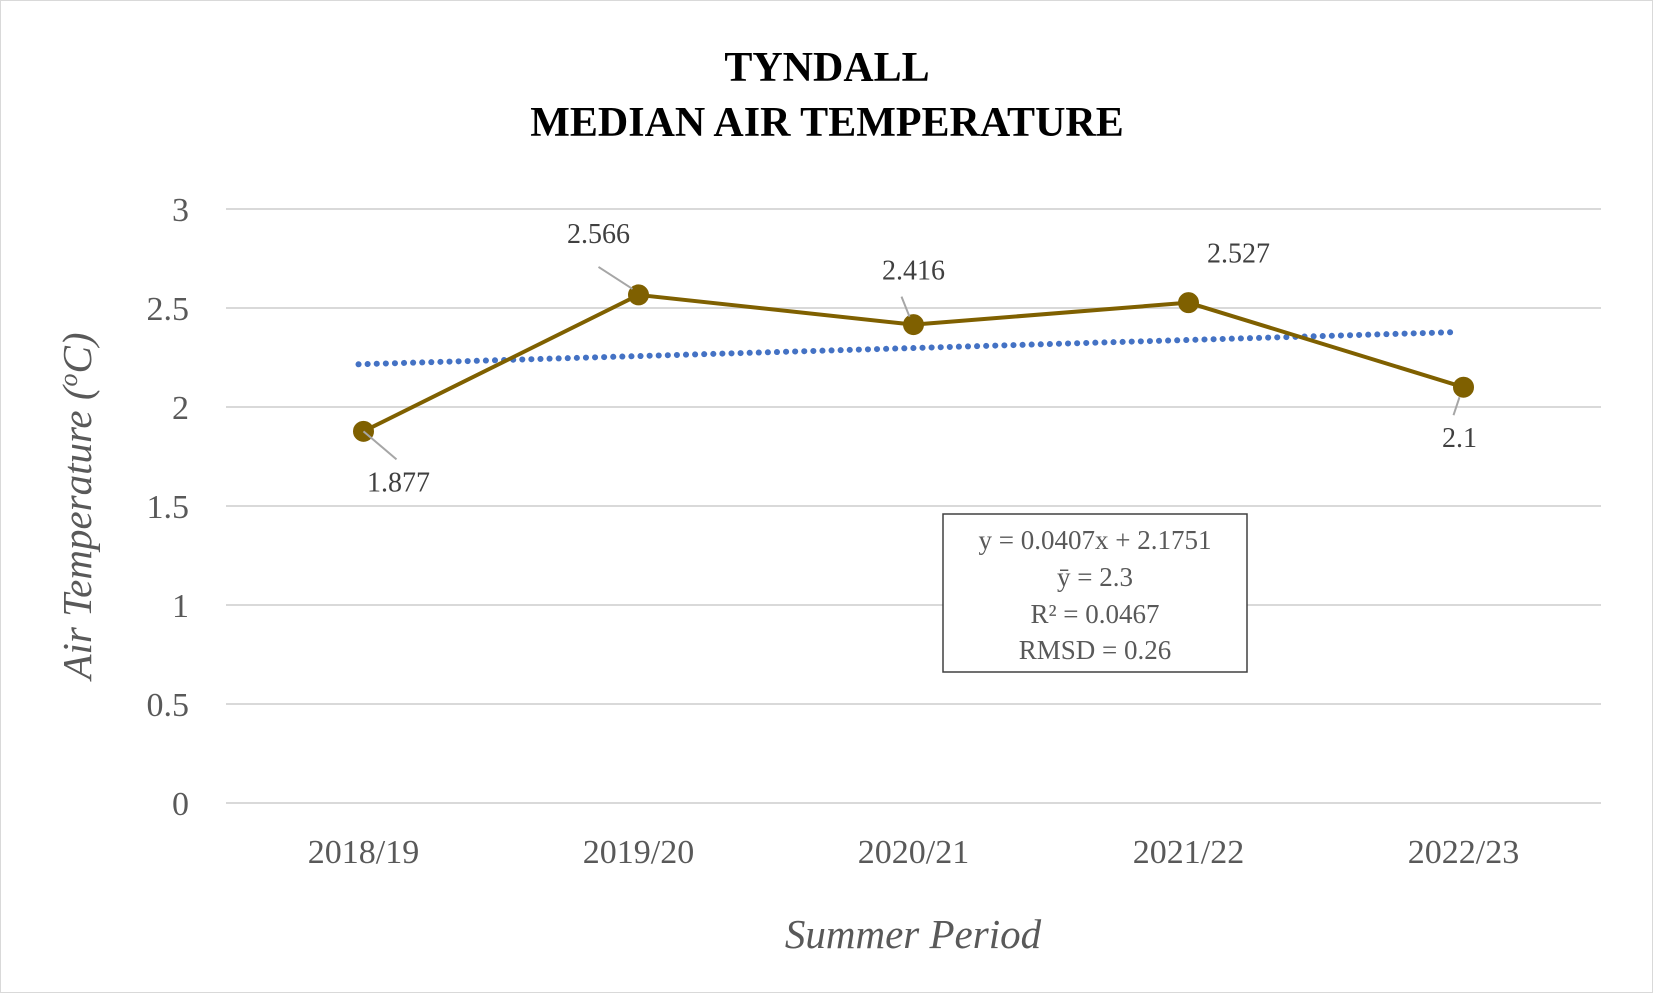 This screenshot has height=994, width=1653. I want to click on y-axis-title: Air Temperature (oC), so click(77, 507).